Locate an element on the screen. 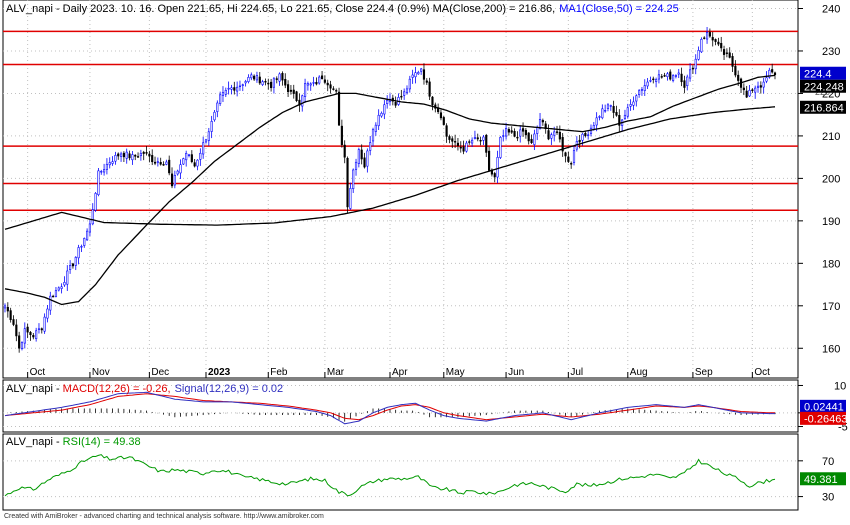 Image resolution: width=850 pixels, height=525 pixels. price-y-tick-label: 230 is located at coordinates (831, 52).